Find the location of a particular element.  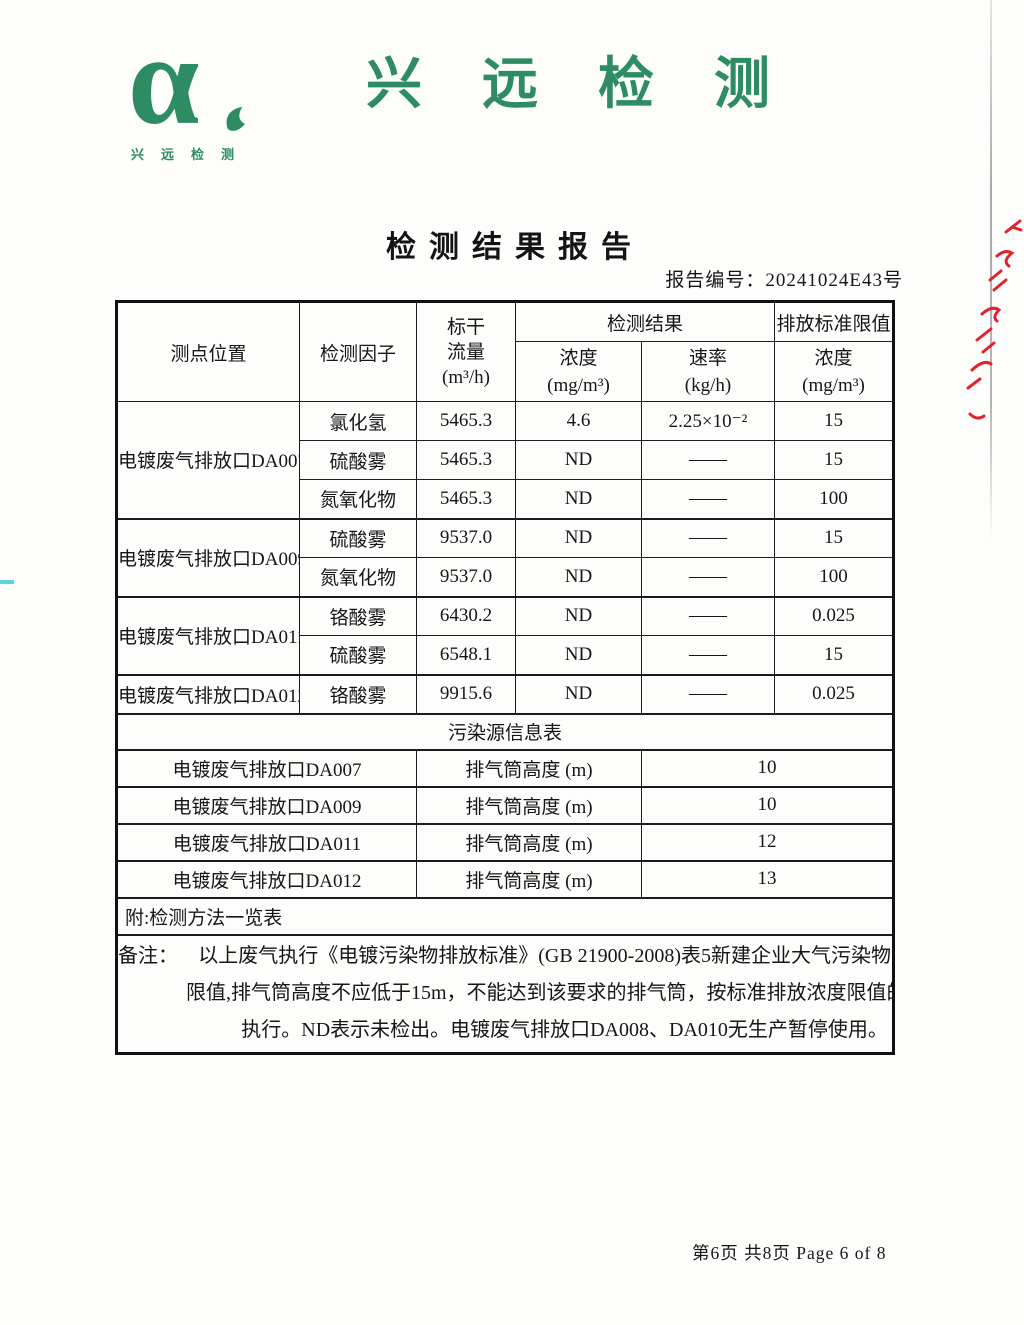

remark-line: 执行。ND表示未检出。电镀废气排放口DA008、DA010无生产暂停使用。 is located at coordinates (564, 1030).